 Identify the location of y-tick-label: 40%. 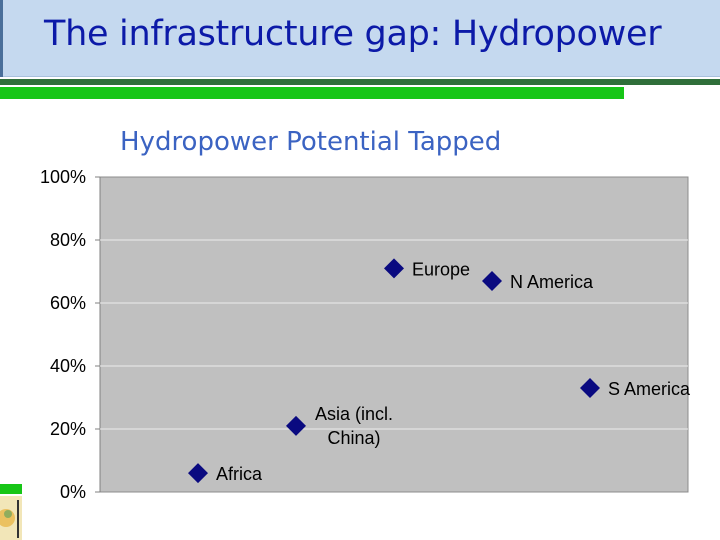
(68, 366).